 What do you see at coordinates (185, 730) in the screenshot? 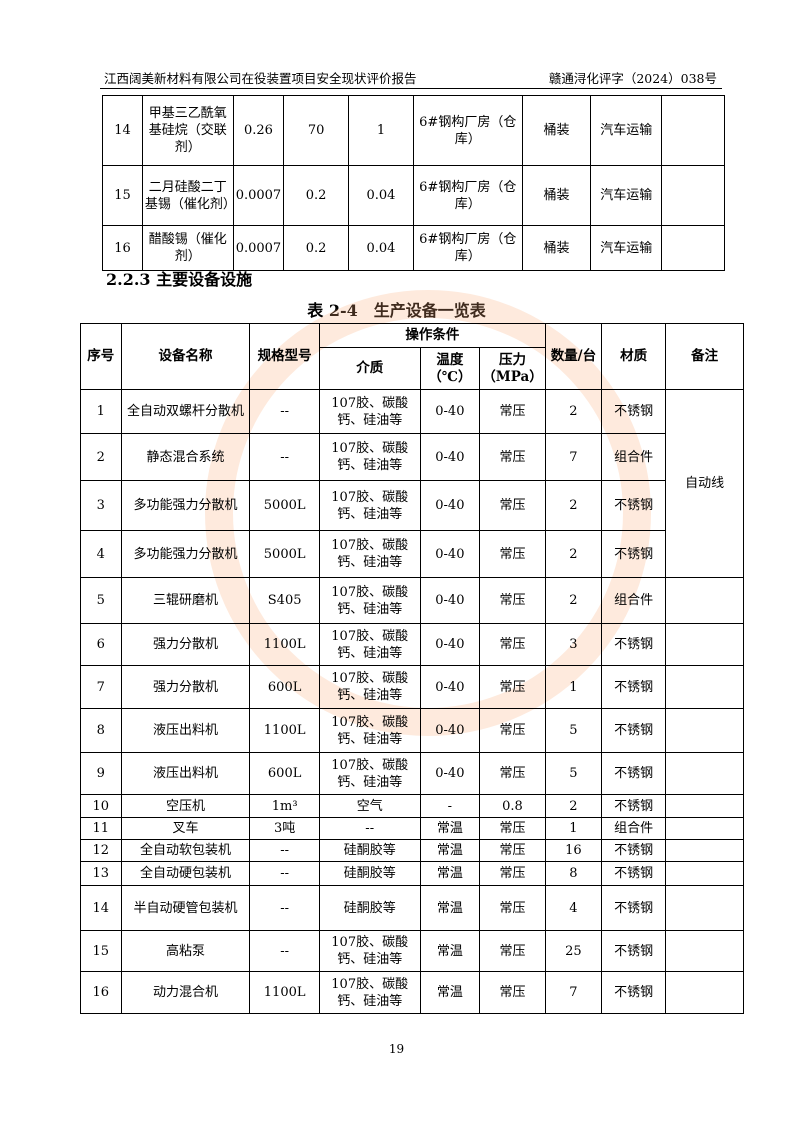
I see `table-cell: 液压出料机` at bounding box center [185, 730].